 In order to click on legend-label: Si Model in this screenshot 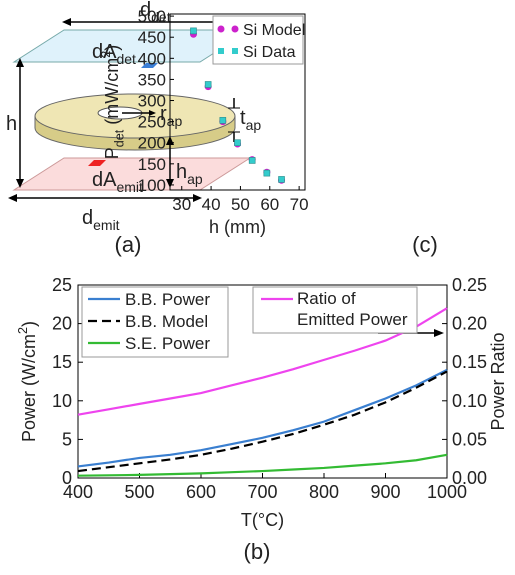, I will do `click(274, 30)`.